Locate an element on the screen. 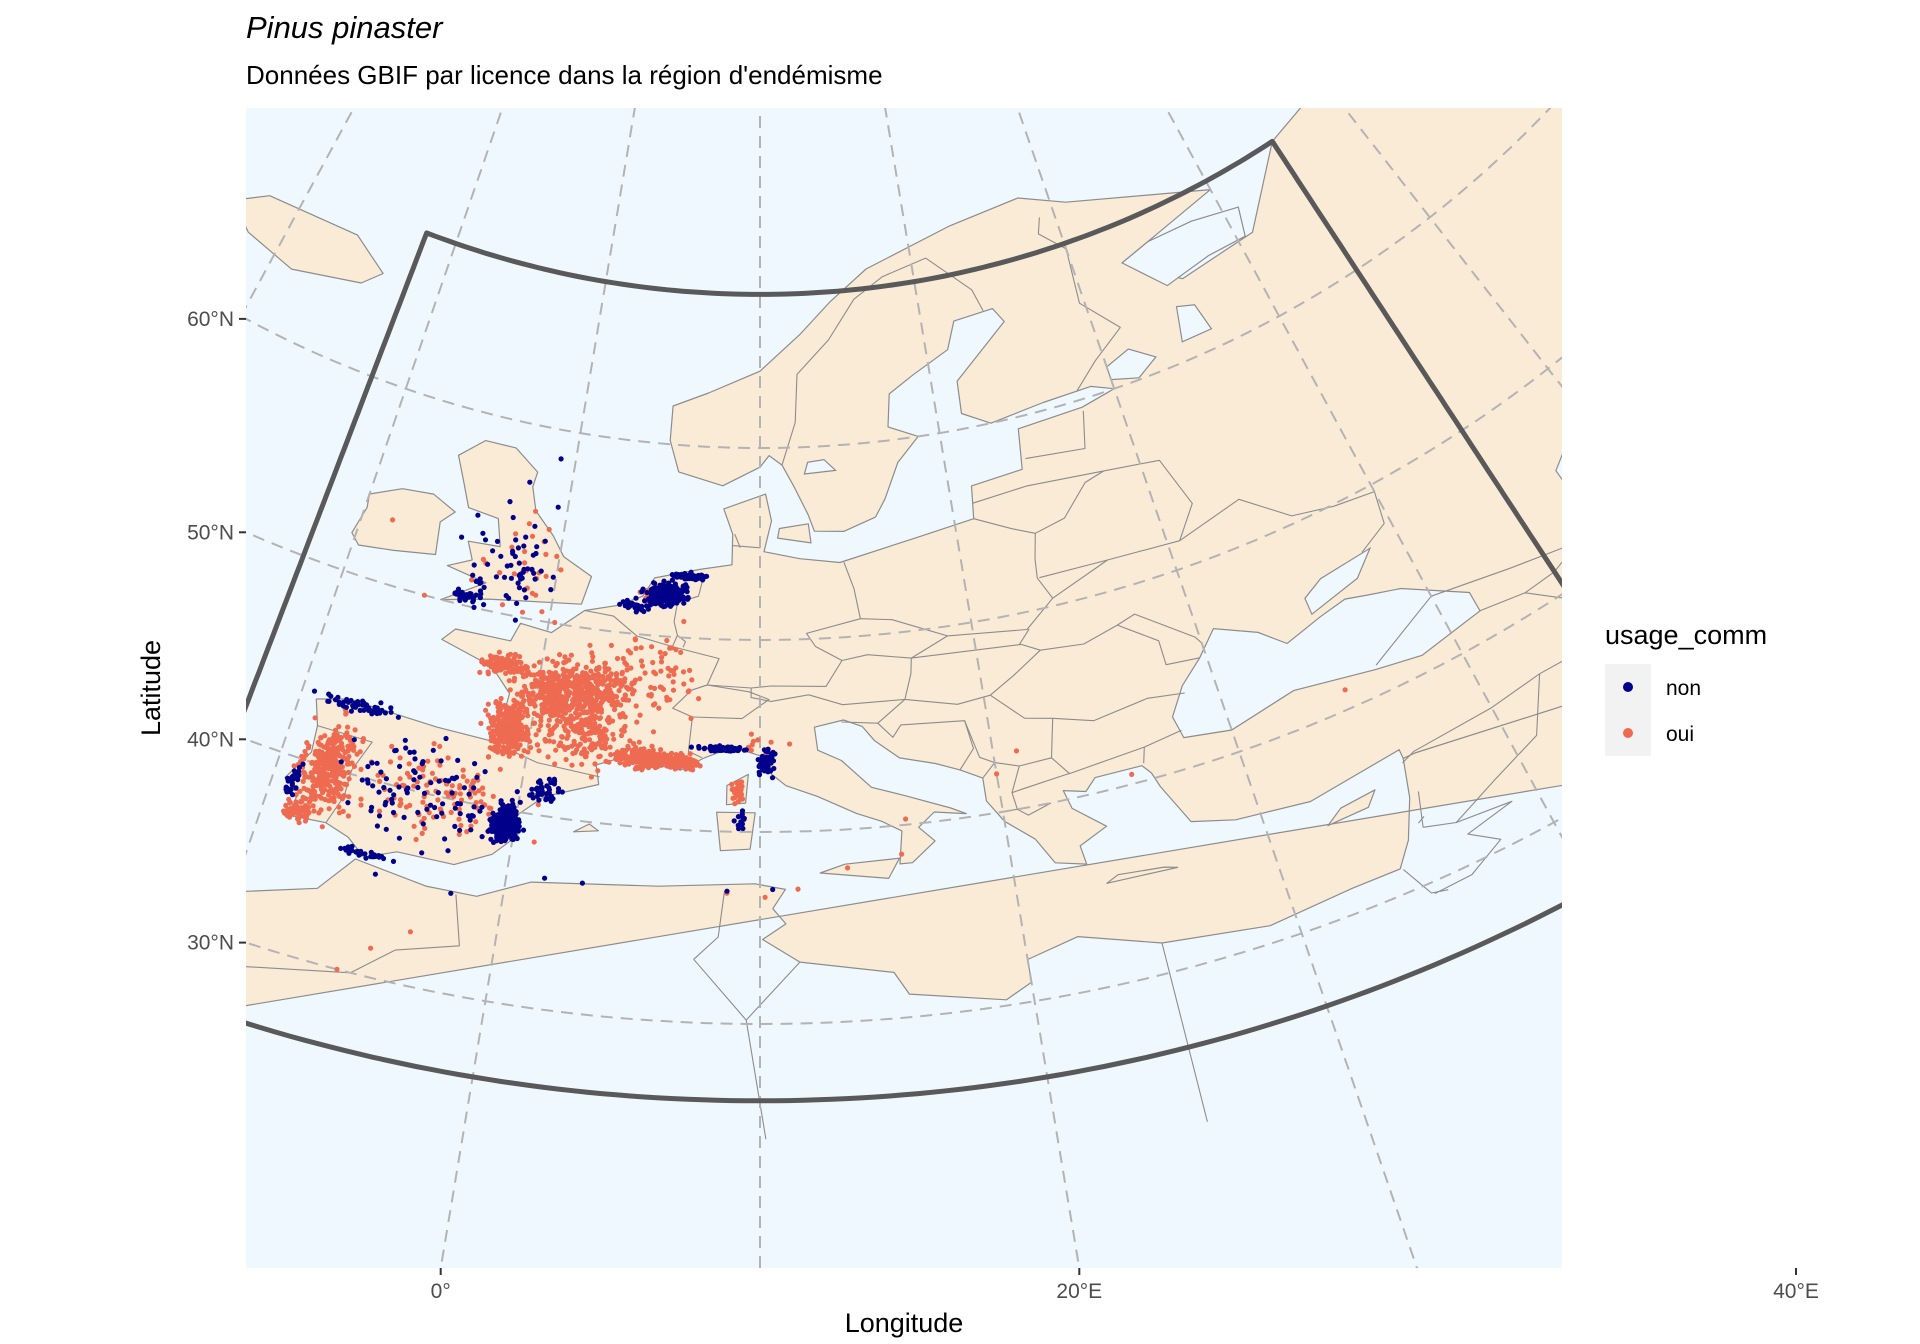 The width and height of the screenshot is (1920, 1344). point-oui-2021 is located at coordinates (636, 648).